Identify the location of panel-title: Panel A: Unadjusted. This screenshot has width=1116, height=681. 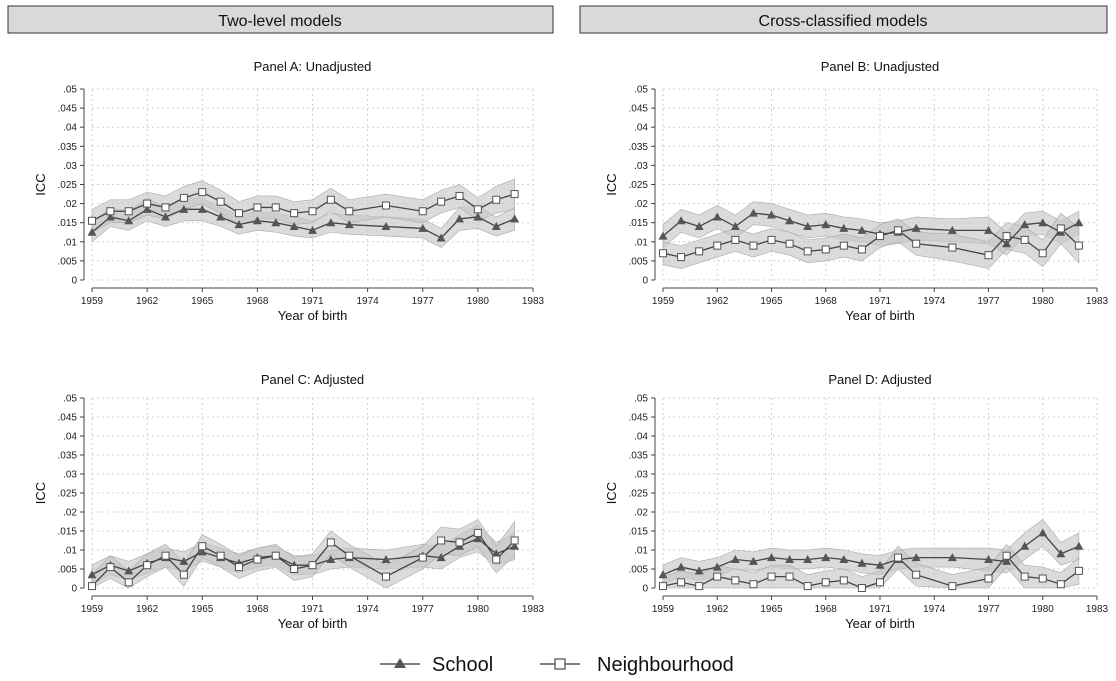
(313, 66).